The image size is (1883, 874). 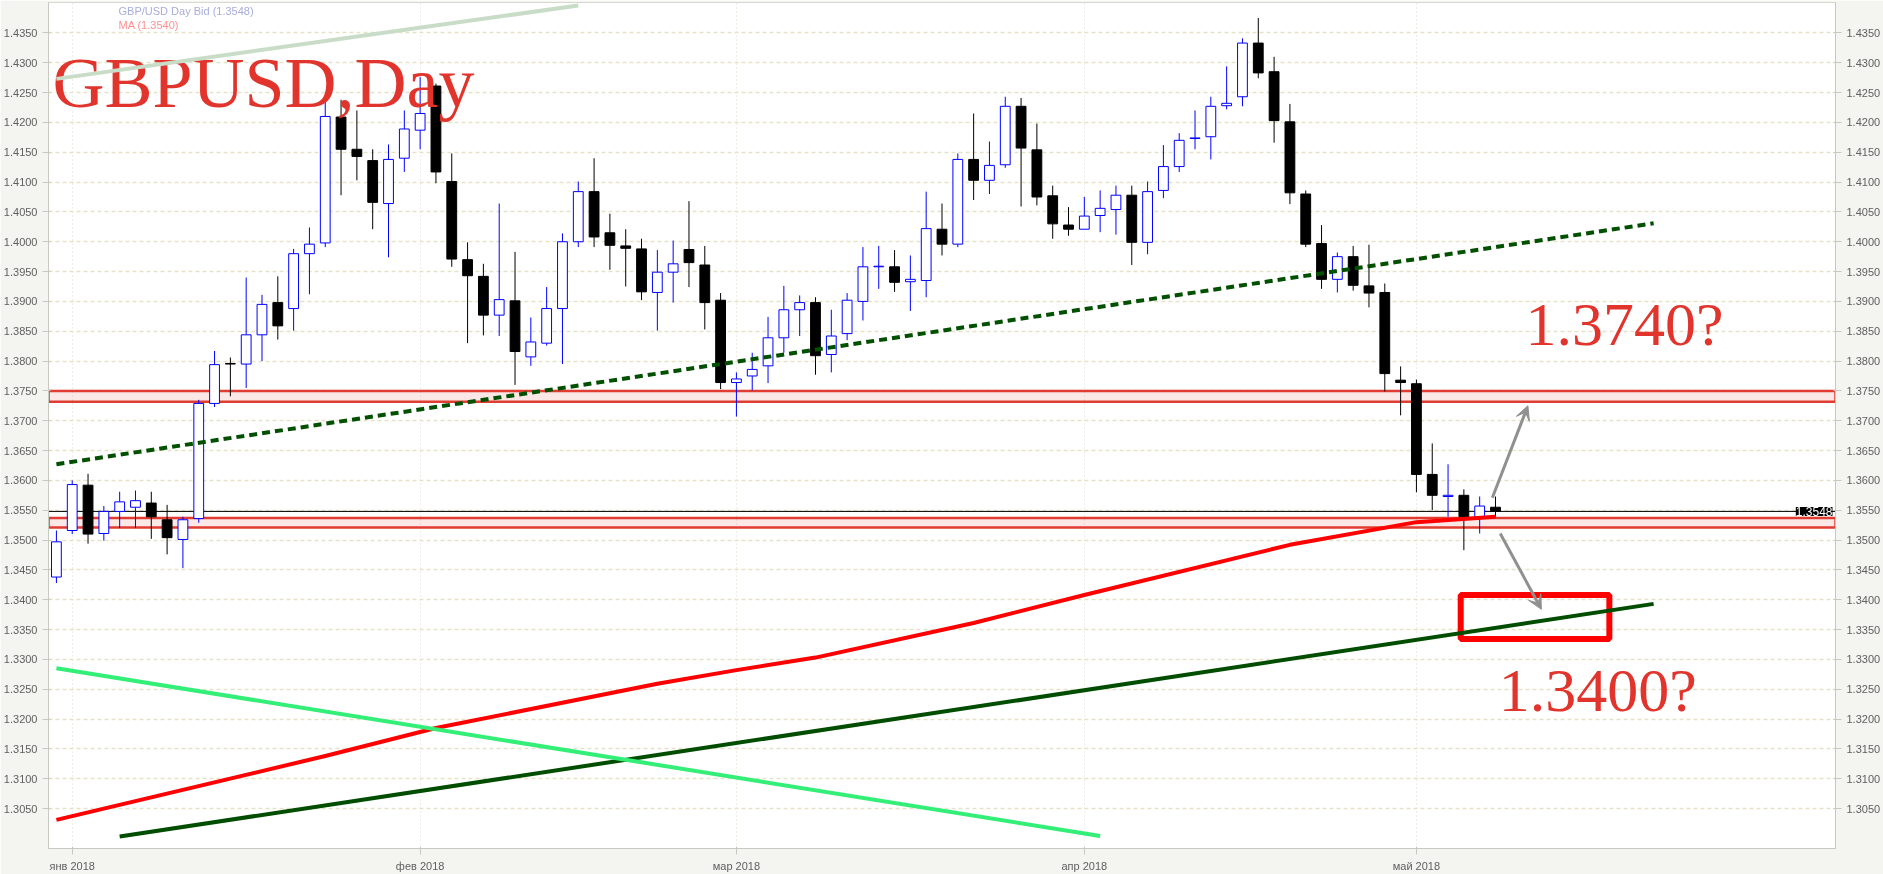 What do you see at coordinates (1863, 778) in the screenshot?
I see `y2-tick-label: 1.3100` at bounding box center [1863, 778].